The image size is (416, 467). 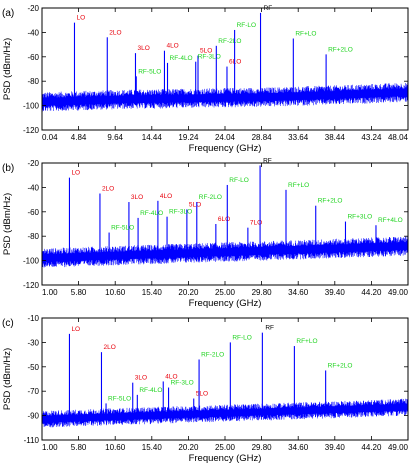 I want to click on x-tick-label: 48.04, so click(x=398, y=137).